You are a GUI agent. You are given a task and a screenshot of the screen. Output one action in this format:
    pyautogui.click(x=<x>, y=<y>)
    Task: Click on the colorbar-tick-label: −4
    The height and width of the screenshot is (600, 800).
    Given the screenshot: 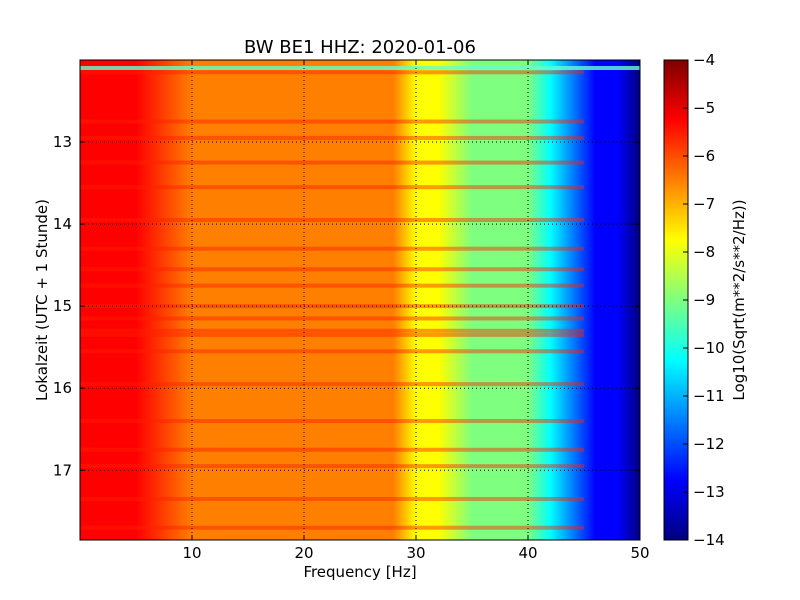 What is the action you would take?
    pyautogui.click(x=704, y=60)
    